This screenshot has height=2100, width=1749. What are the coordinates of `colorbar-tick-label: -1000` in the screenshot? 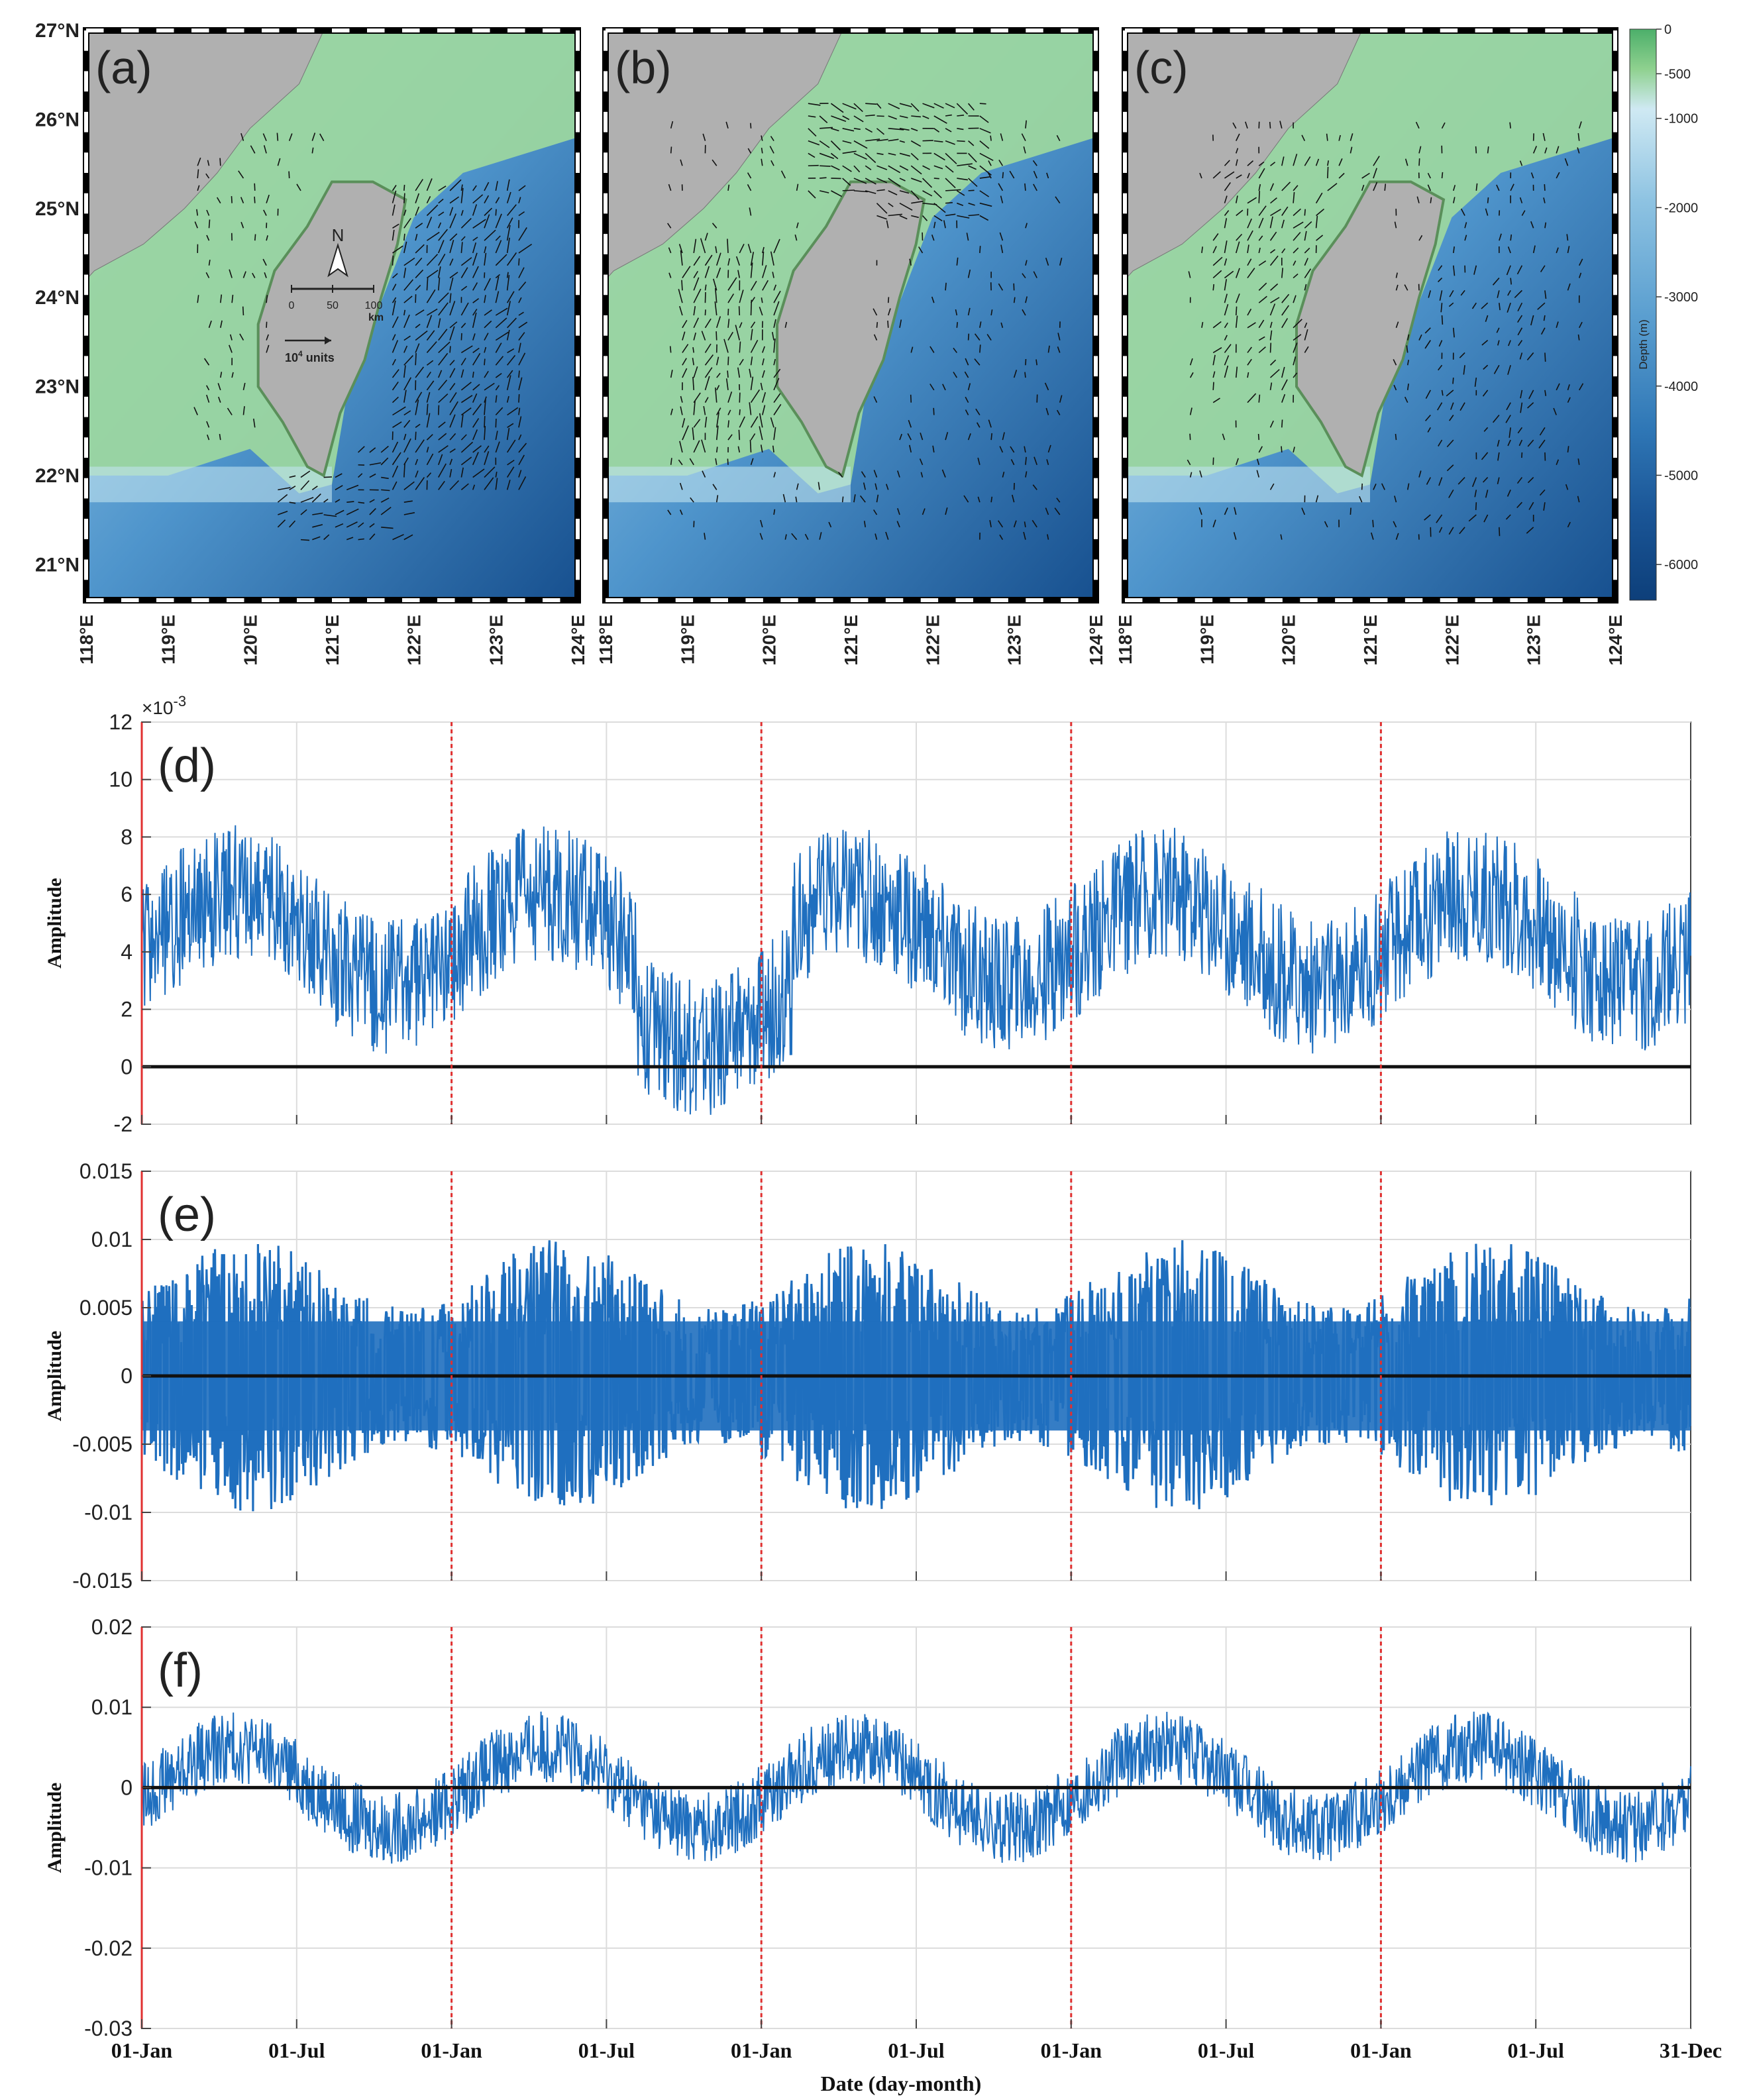 It's located at (1681, 119).